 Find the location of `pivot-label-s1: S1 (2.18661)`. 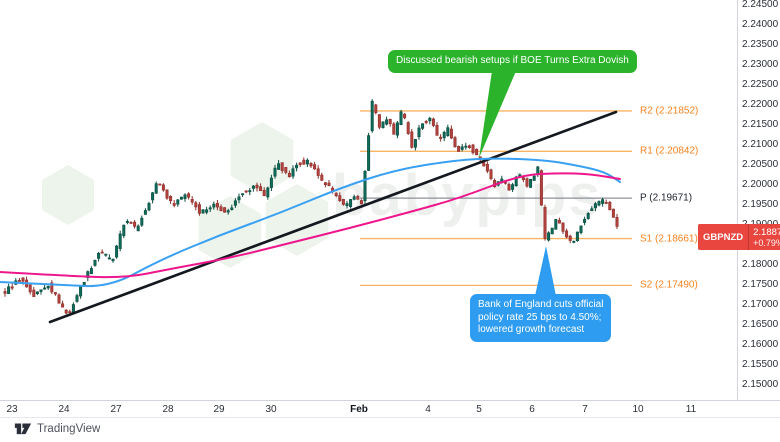

pivot-label-s1: S1 (2.18661) is located at coordinates (669, 239).